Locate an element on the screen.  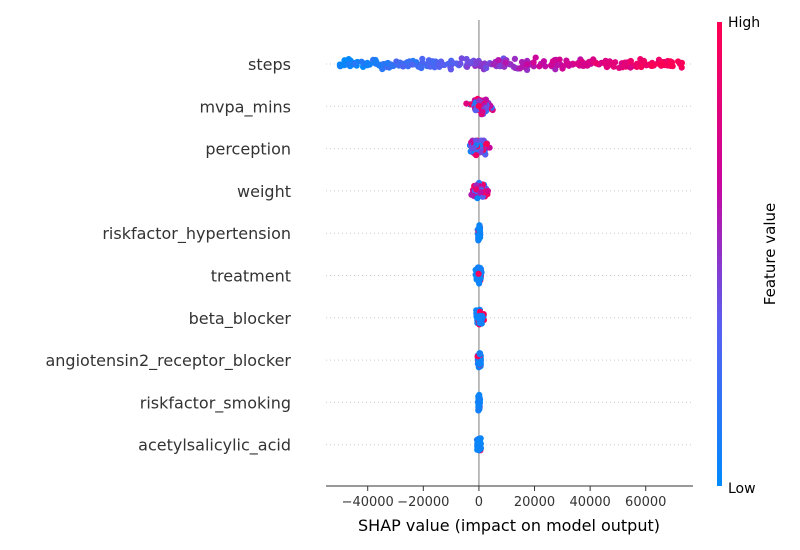
colorbar: High Low Feature value is located at coordinates (748, 256).